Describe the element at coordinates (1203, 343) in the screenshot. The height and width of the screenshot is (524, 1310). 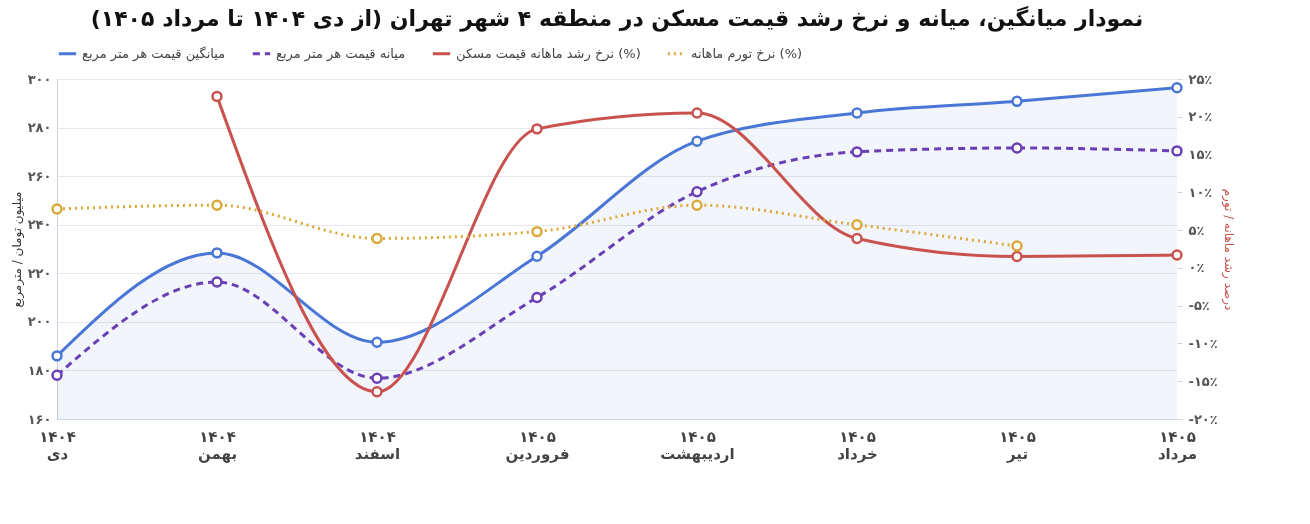
I see `y2-tick-label: -۱۰٪` at that location.